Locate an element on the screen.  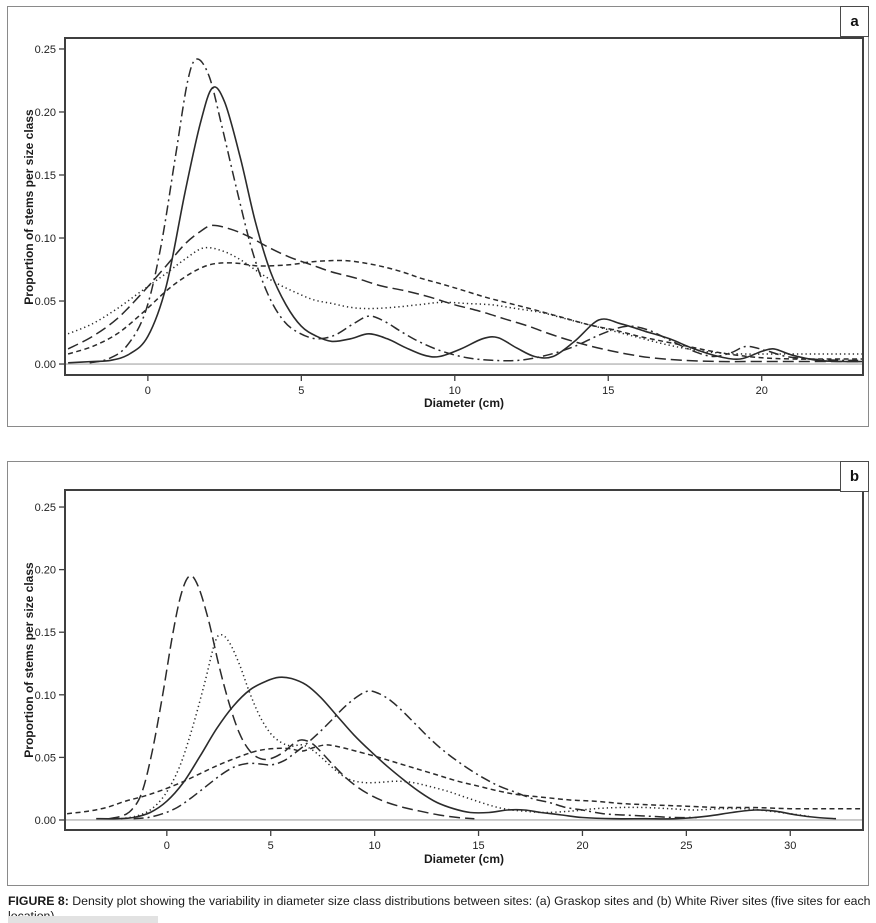
x-axis-ticks: 0 5 10 15 20 25 30 is located at coordinates (480, 841).